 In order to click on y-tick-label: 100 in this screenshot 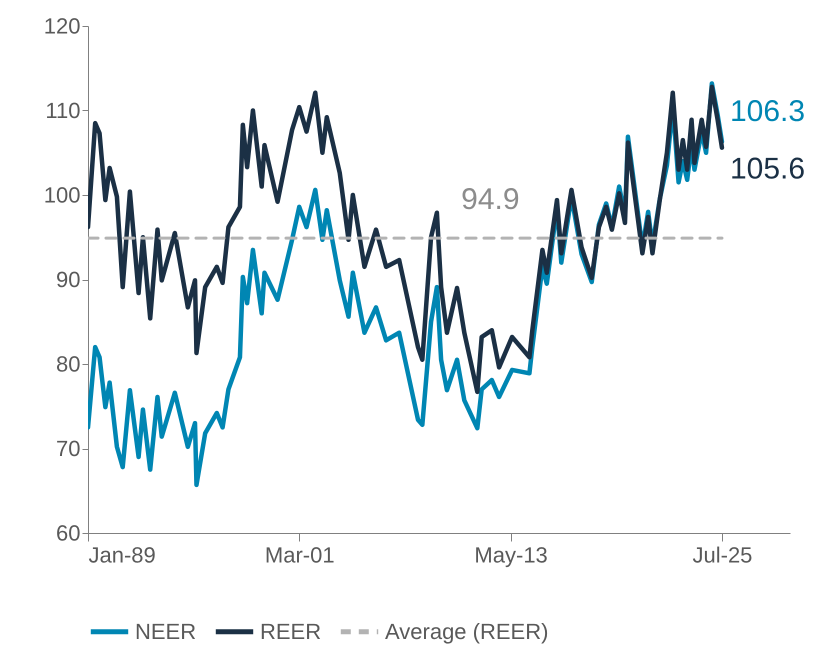, I will do `click(62, 195)`.